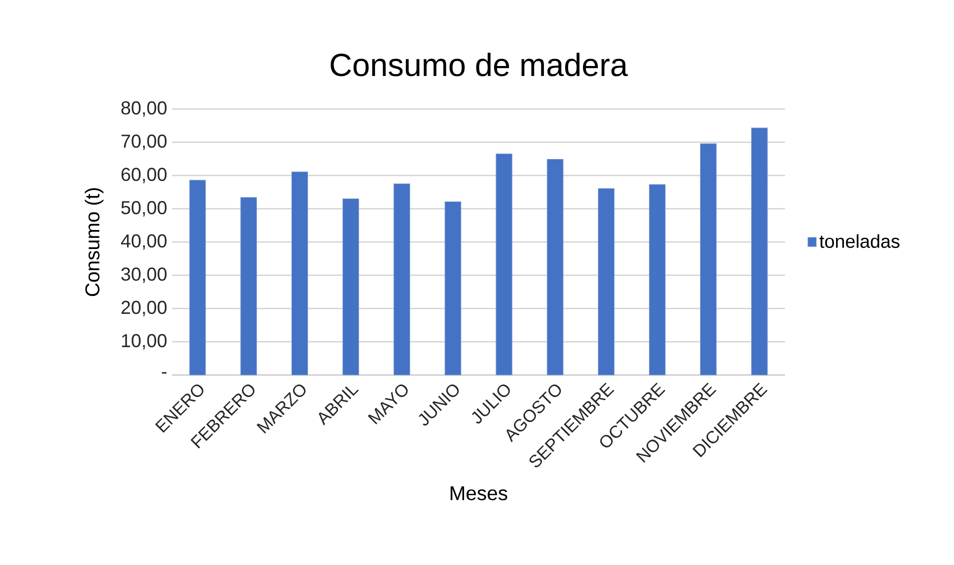 The width and height of the screenshot is (954, 565). Describe the element at coordinates (144, 342) in the screenshot. I see `y-tick-label: 10,00` at that location.